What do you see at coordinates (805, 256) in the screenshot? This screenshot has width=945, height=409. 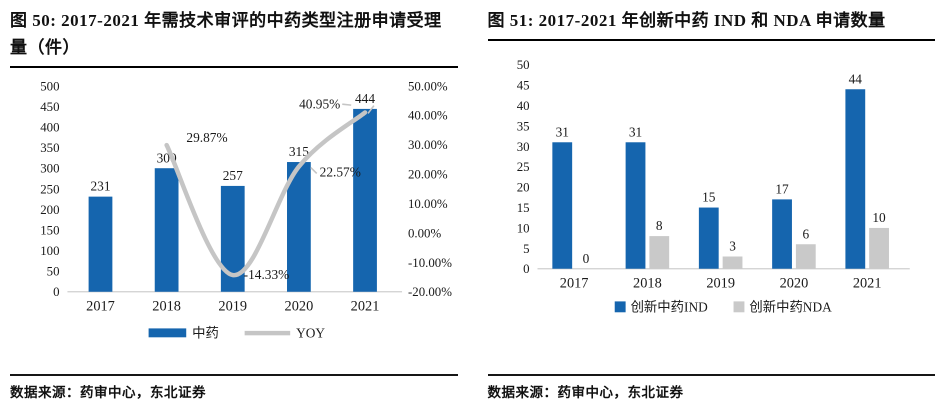 I see `nda-bar-2020` at bounding box center [805, 256].